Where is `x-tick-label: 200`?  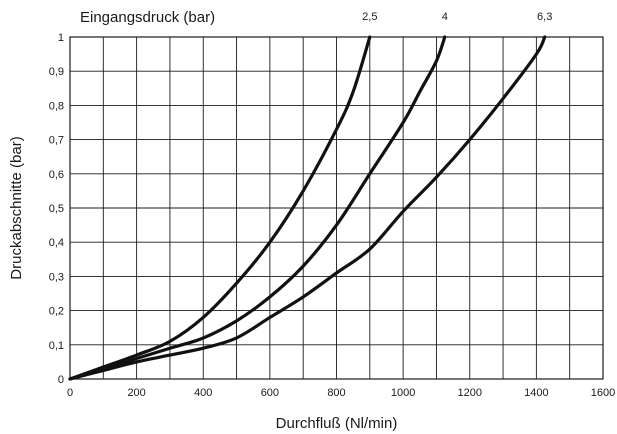
x-tick-label: 200 is located at coordinates (136, 393).